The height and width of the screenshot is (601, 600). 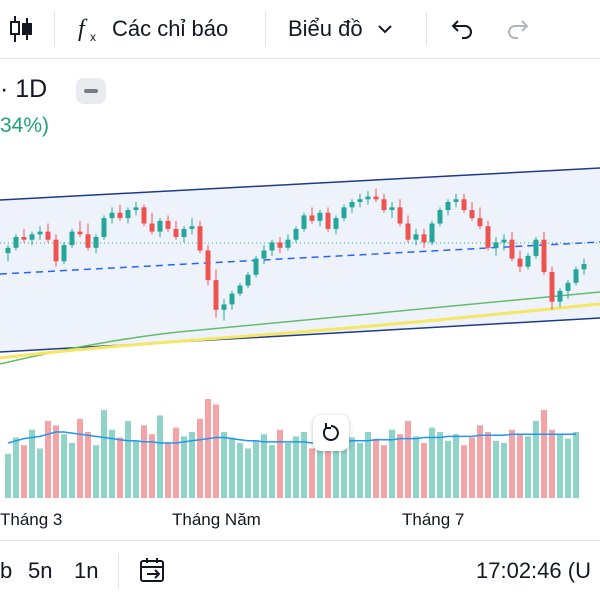 I want to click on channel-upper-line, so click(x=300, y=184).